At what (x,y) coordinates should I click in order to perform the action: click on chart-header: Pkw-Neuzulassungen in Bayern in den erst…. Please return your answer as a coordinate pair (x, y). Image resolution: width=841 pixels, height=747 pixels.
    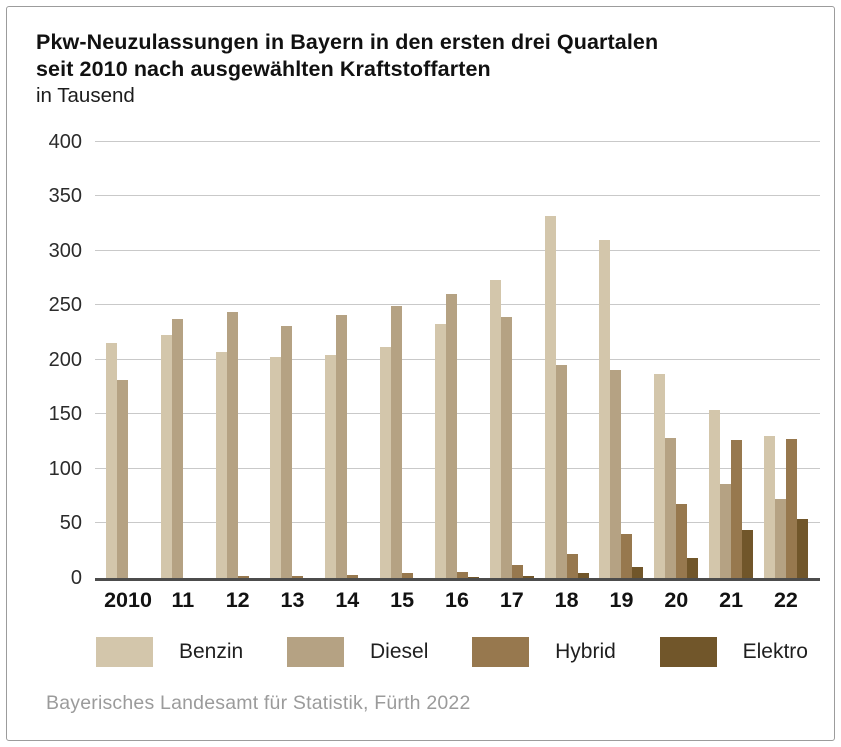
    Looking at the image, I should click on (420, 58).